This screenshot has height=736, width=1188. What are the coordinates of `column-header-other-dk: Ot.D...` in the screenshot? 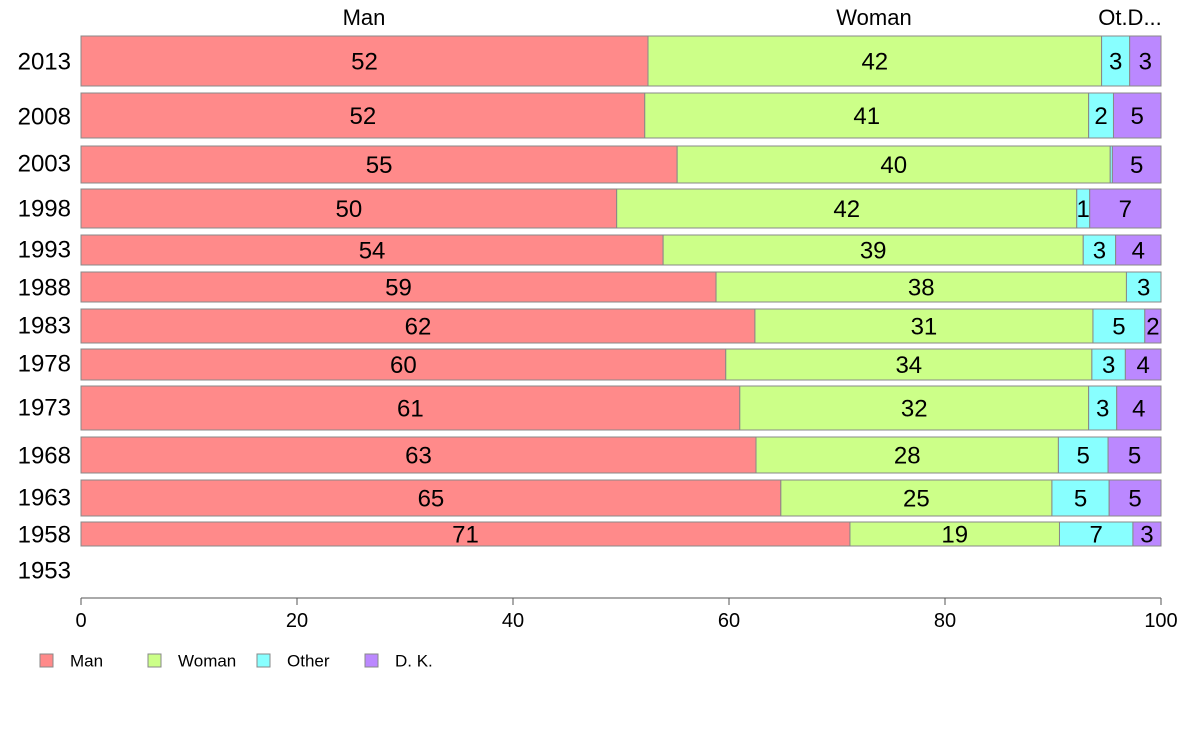 It's located at (1130, 17).